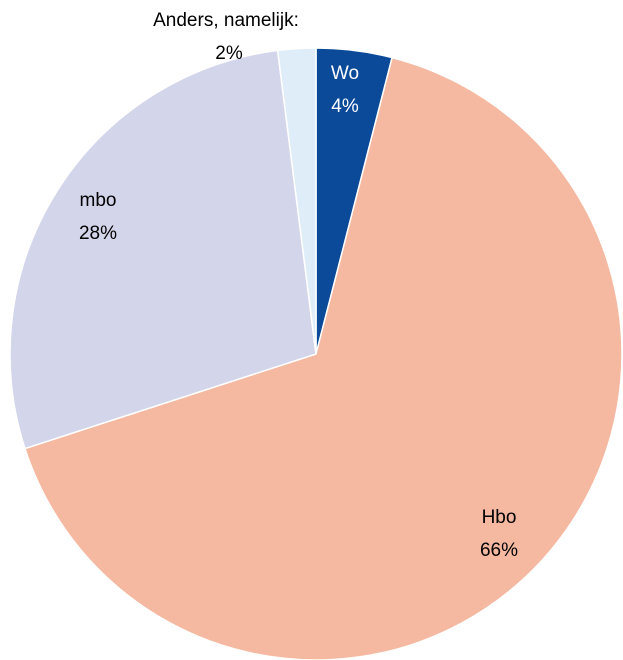  Describe the element at coordinates (499, 550) in the screenshot. I see `slice-value-hbo: 66%` at that location.